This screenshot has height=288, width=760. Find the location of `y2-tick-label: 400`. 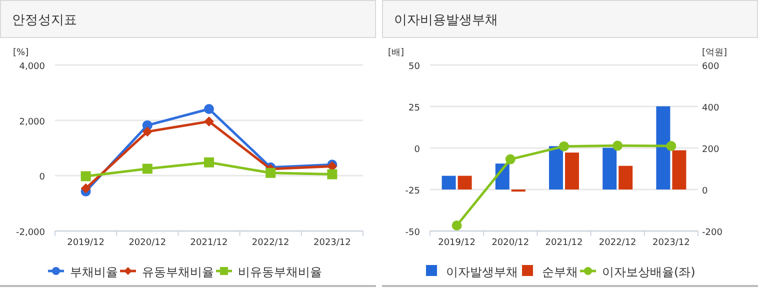

y2-tick-label: 400 is located at coordinates (711, 109).